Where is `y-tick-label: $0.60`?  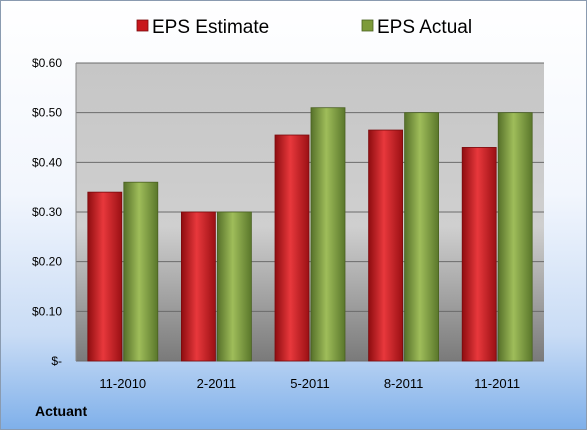
y-tick-label: $0.60 is located at coordinates (47, 63).